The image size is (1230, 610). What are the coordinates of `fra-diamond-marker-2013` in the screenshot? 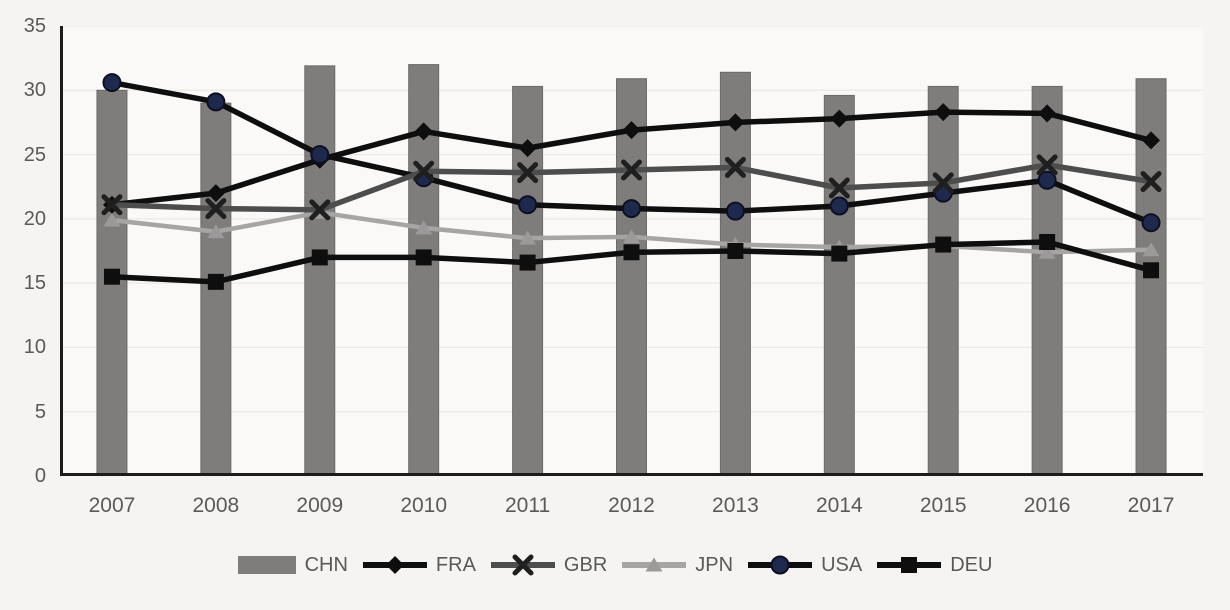 It's located at (735, 122).